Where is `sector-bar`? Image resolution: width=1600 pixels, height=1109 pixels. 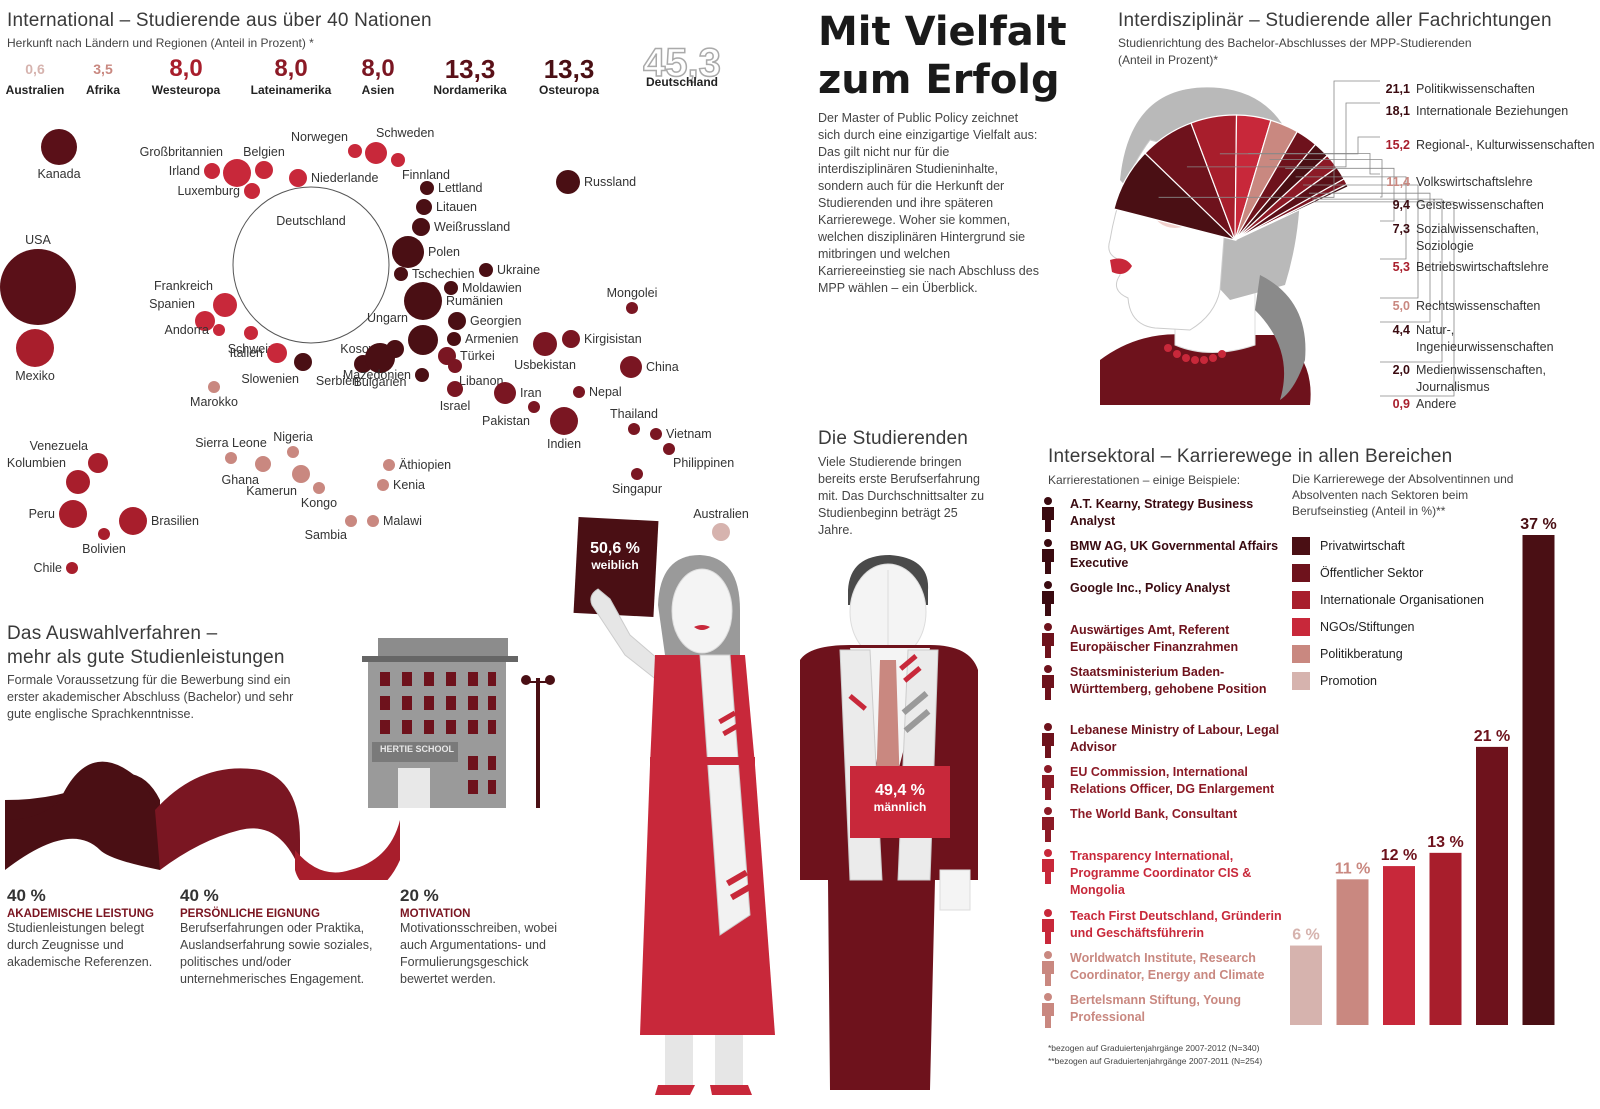
sector-bar is located at coordinates (1399, 945).